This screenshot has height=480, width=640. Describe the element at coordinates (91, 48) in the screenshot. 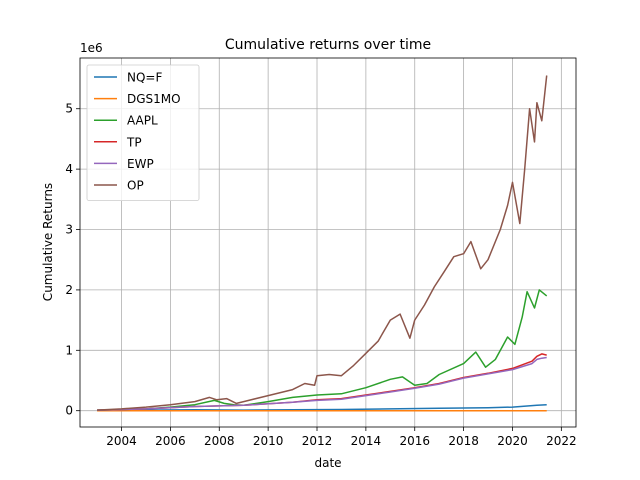

I see `y-offset-text: 1e6` at that location.